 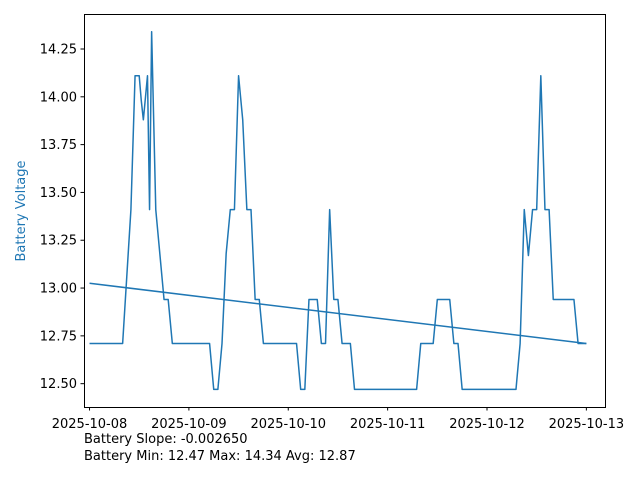 I want to click on x-tick-label: 2025-10-08, so click(x=90, y=424).